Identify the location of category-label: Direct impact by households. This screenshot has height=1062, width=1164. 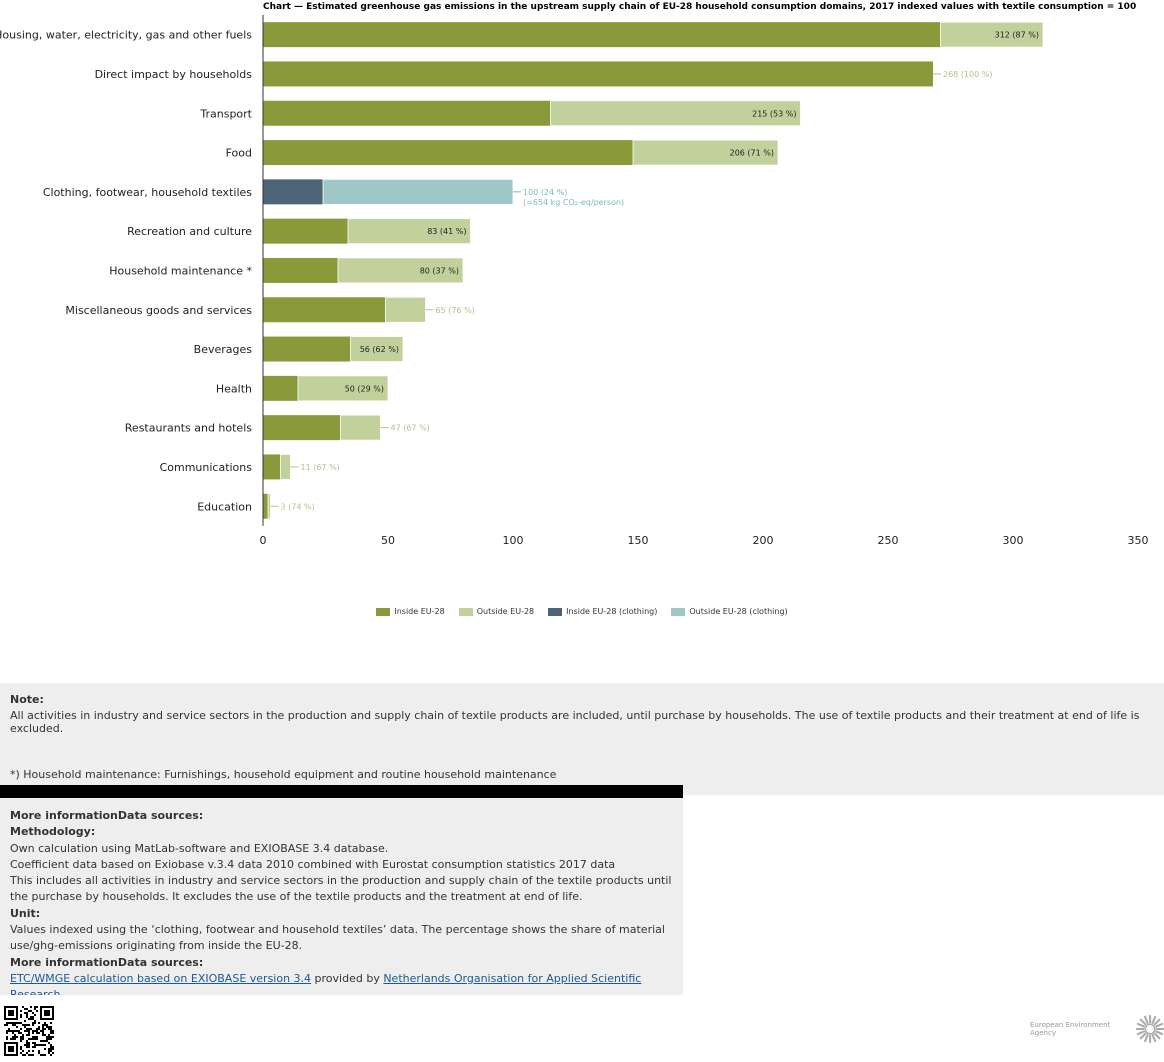
(174, 74).